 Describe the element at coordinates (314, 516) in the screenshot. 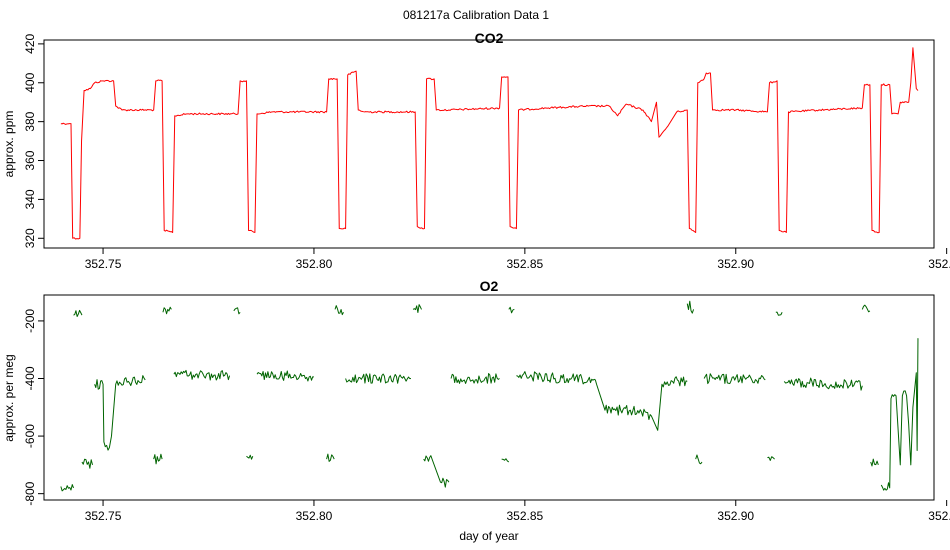

I see `o2-x-tick-label: 352.80` at that location.